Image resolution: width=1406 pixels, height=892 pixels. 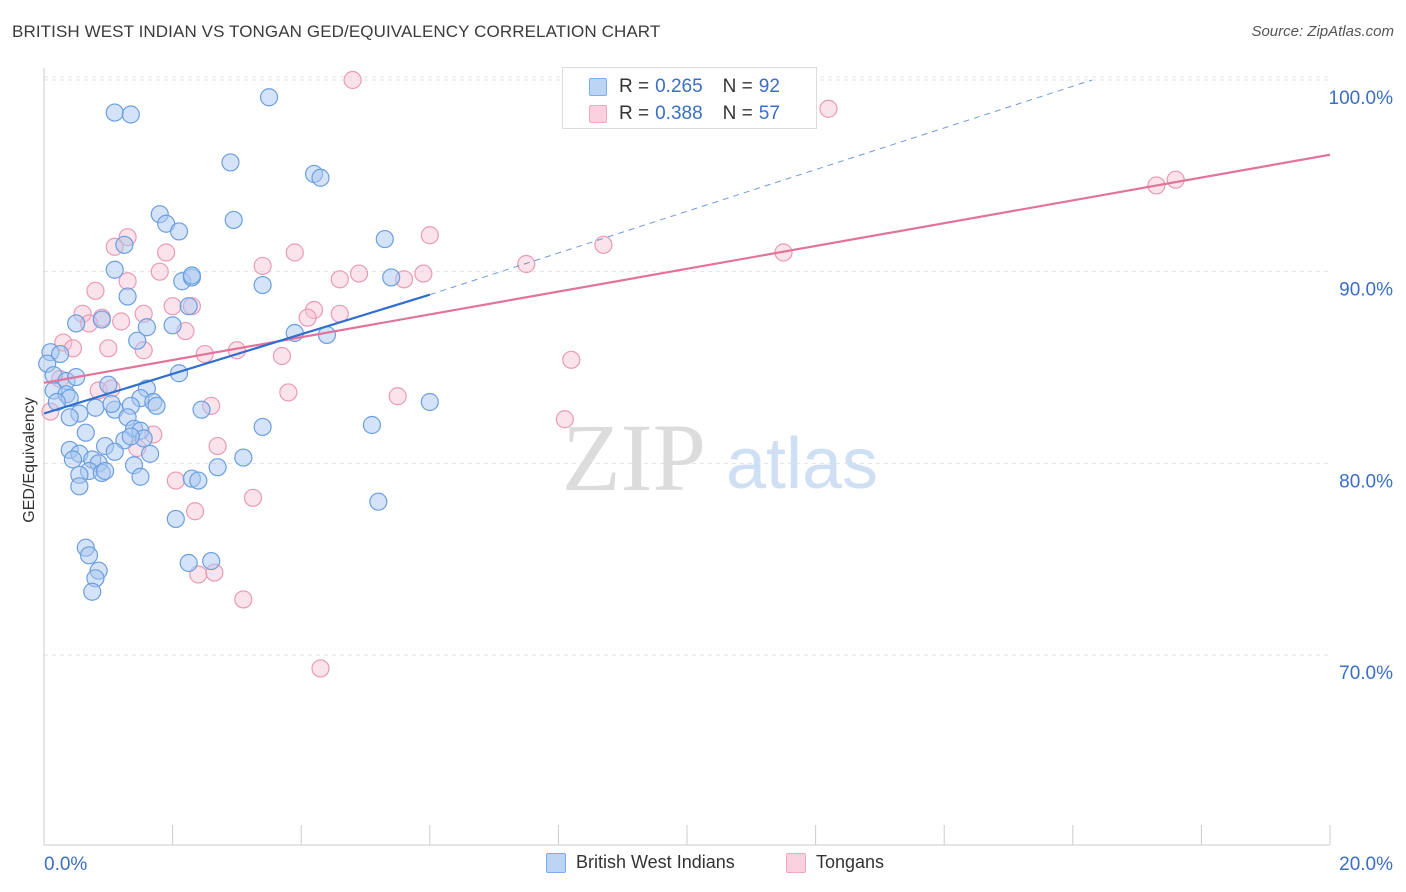 What do you see at coordinates (1366, 673) in the screenshot?
I see `y-tick-label: 70.0%` at bounding box center [1366, 673].